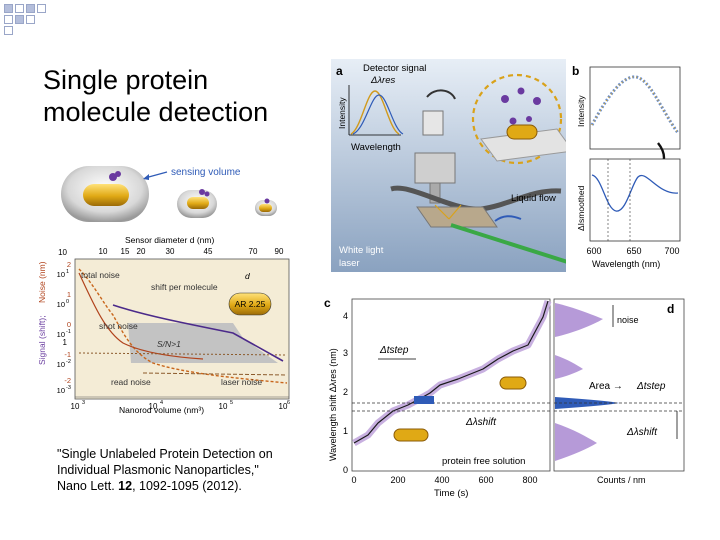 Image resolution: width=720 pixels, height=540 pixels. I want to click on snr-label: S/N>1, so click(169, 344).